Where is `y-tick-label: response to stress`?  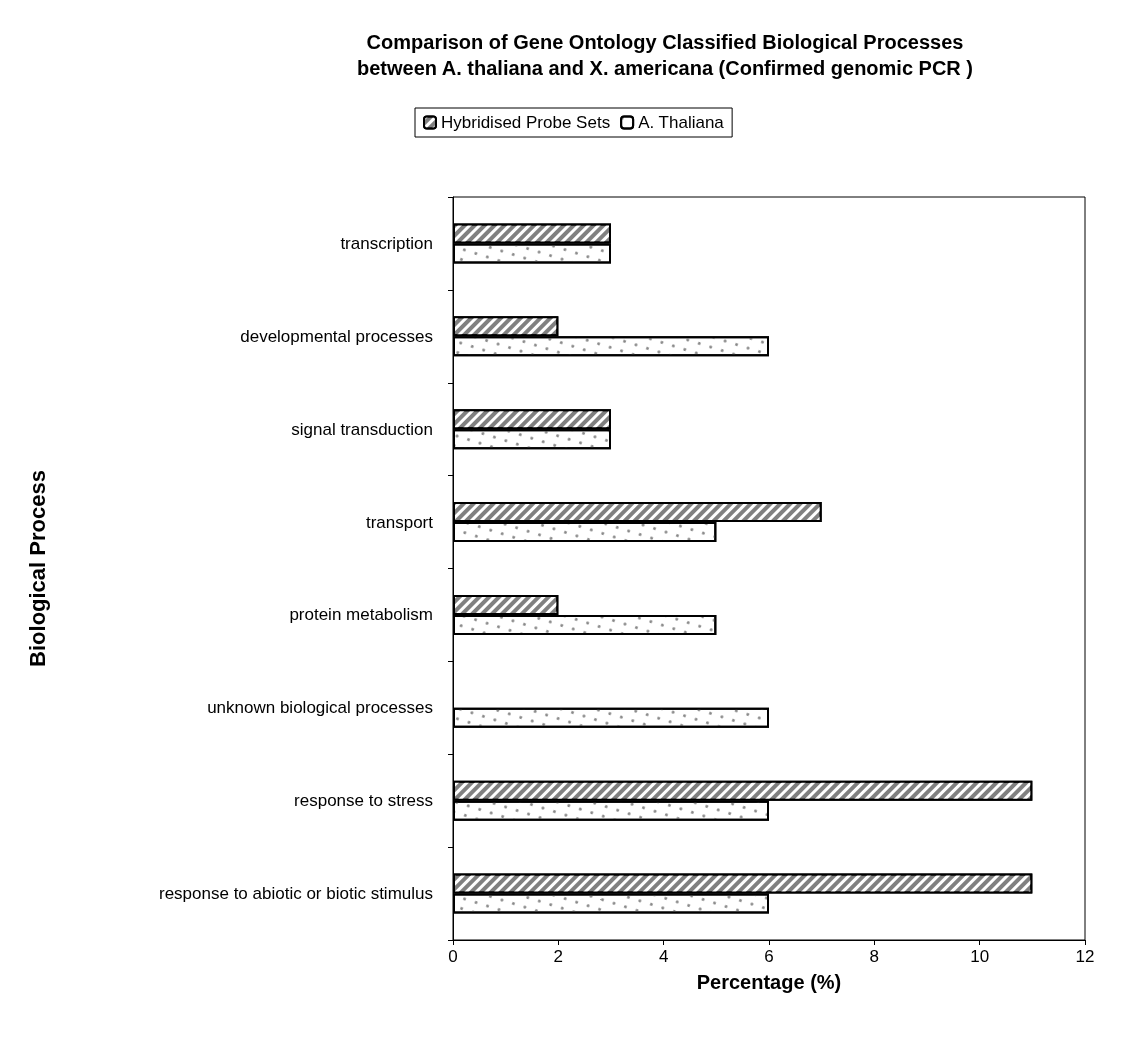
y-tick-label: response to stress is located at coordinates (363, 801).